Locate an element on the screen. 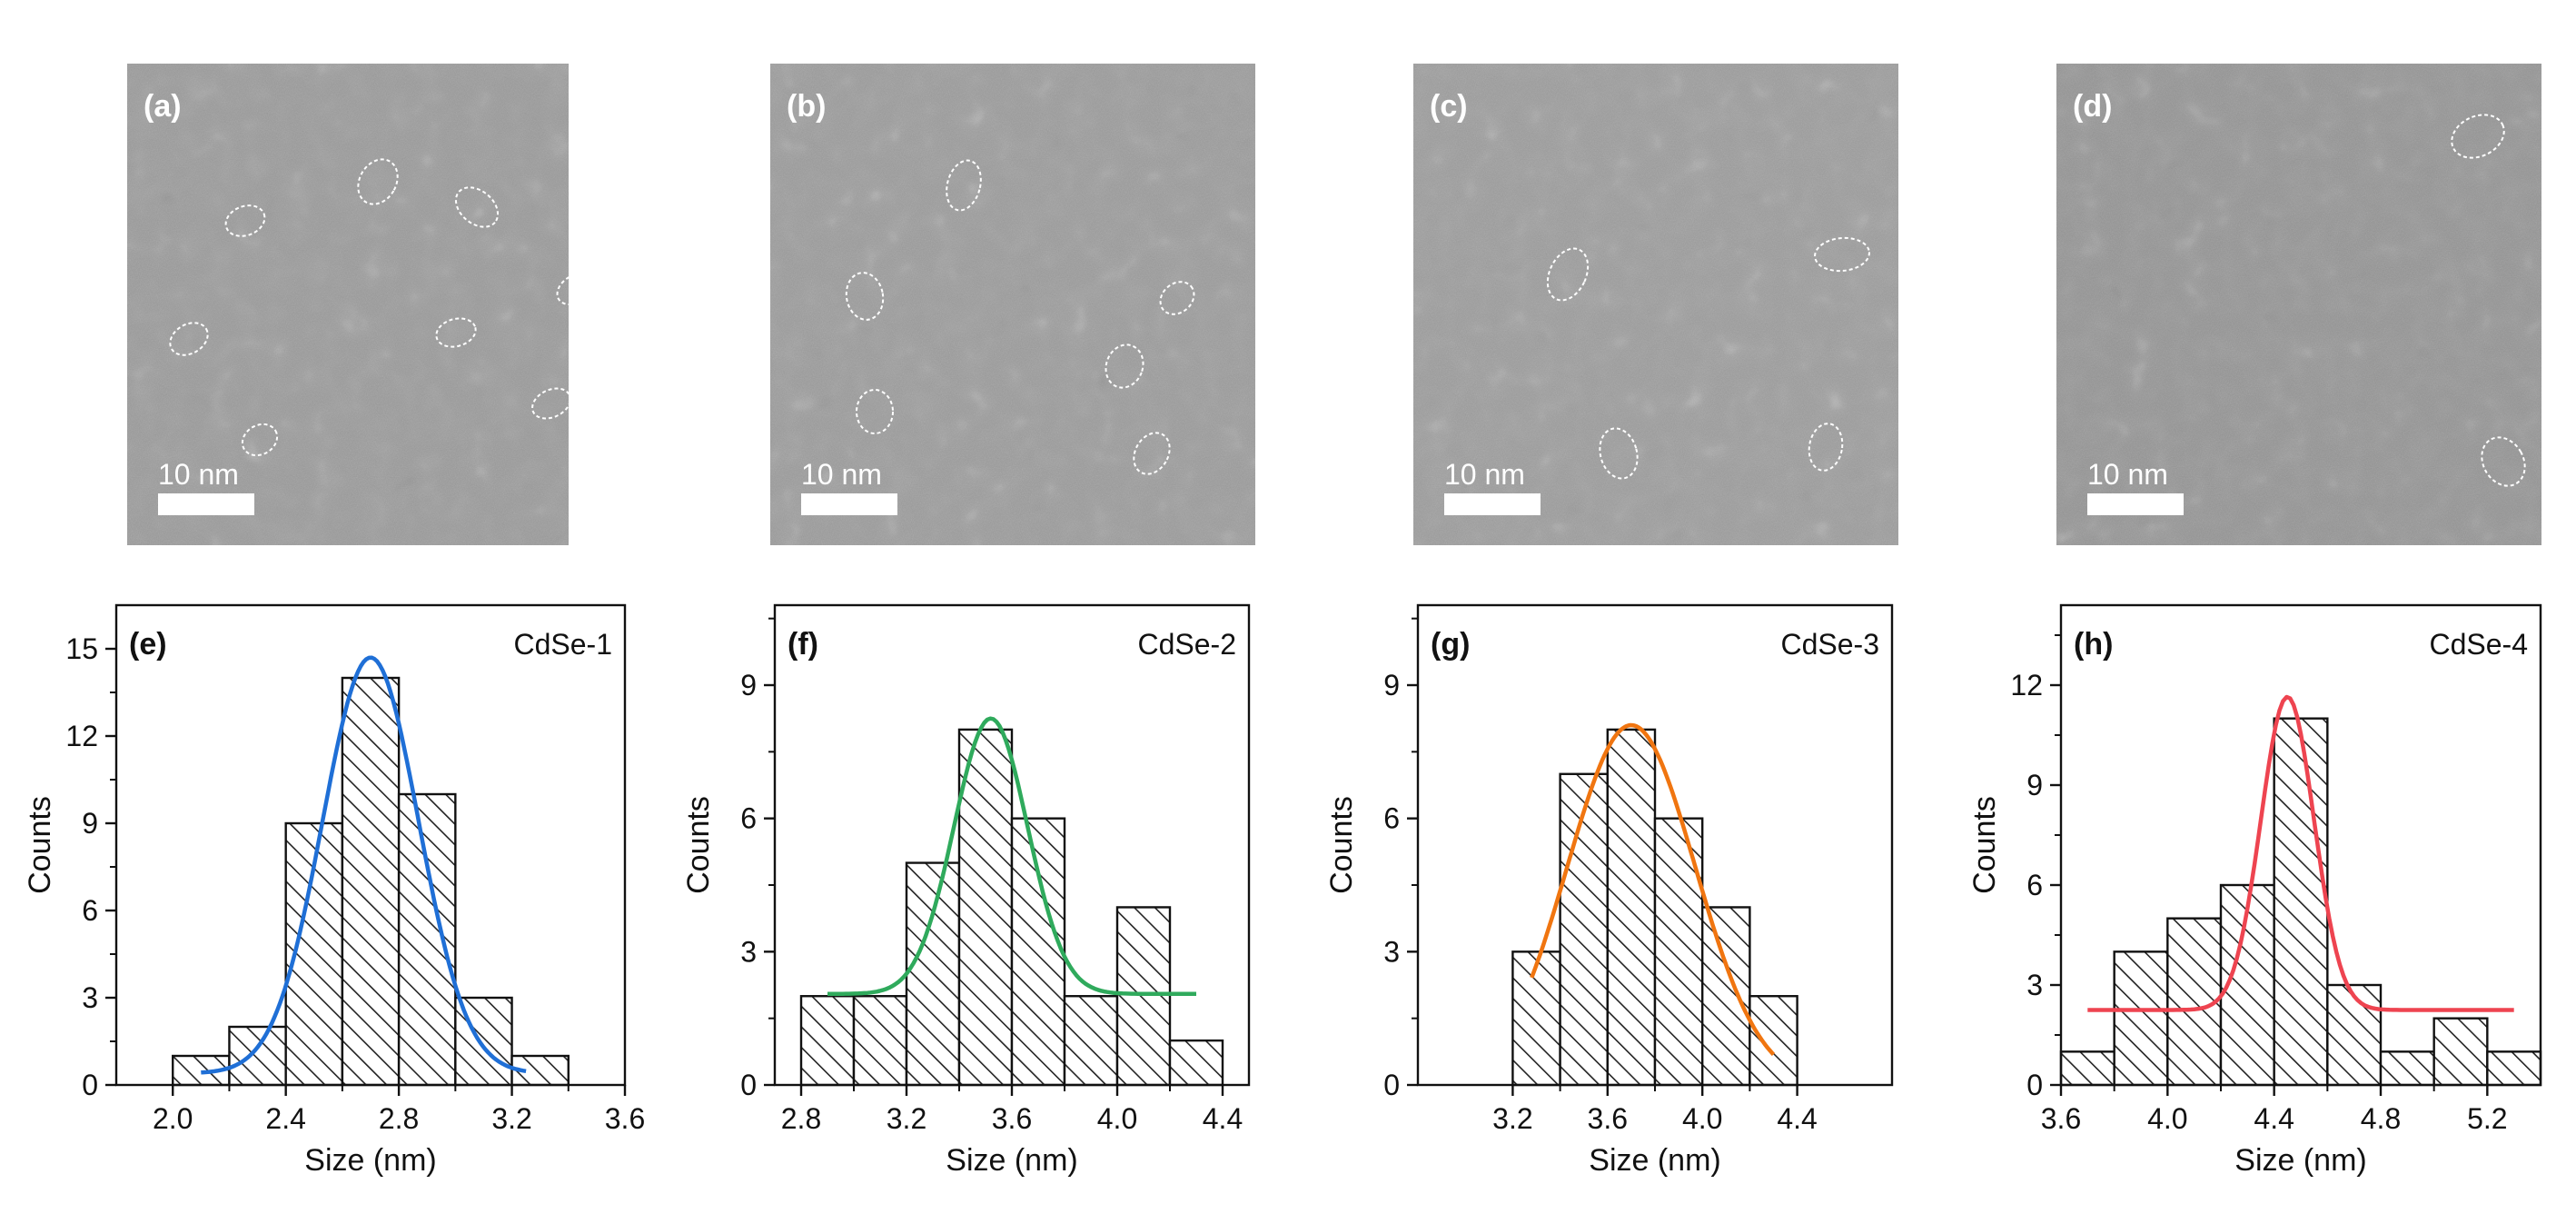 This screenshot has height=1214, width=2576. histogram-f-ytick-label-3: 9 is located at coordinates (748, 685).